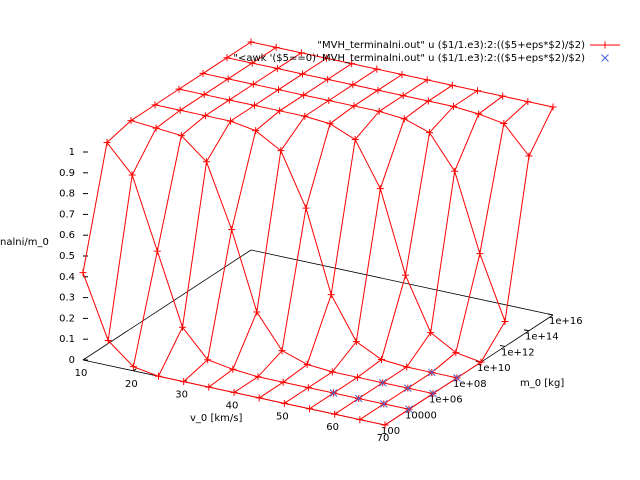 The height and width of the screenshot is (480, 640). I want to click on z-tick-label: 0.2, so click(67, 318).